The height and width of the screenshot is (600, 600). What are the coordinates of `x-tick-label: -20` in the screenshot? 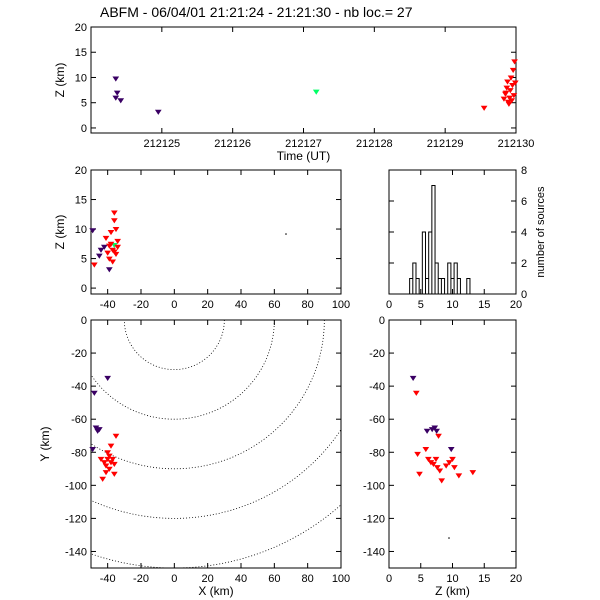 It's located at (141, 579).